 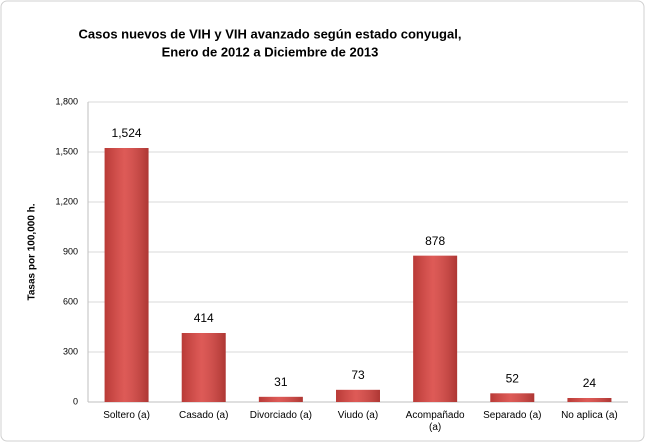 I want to click on chart-title: Enero de 2012 a Diciembre de 2013, so click(x=270, y=51).